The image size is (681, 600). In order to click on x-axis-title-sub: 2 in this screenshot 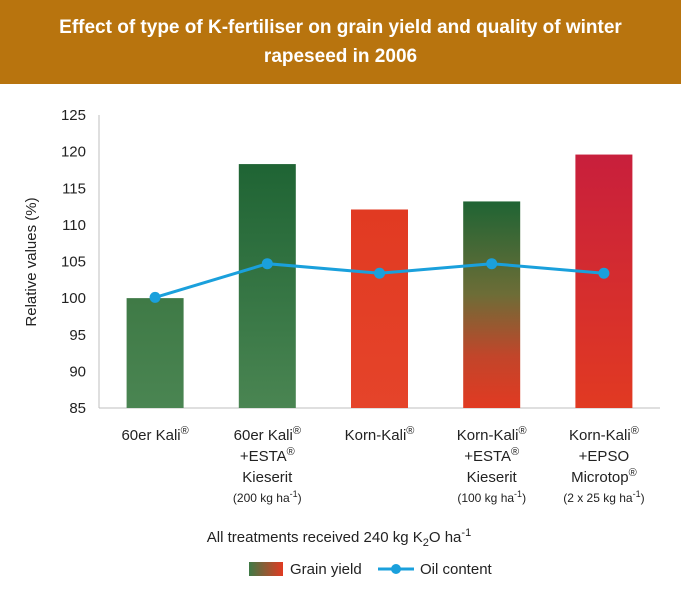, I will do `click(426, 543)`.